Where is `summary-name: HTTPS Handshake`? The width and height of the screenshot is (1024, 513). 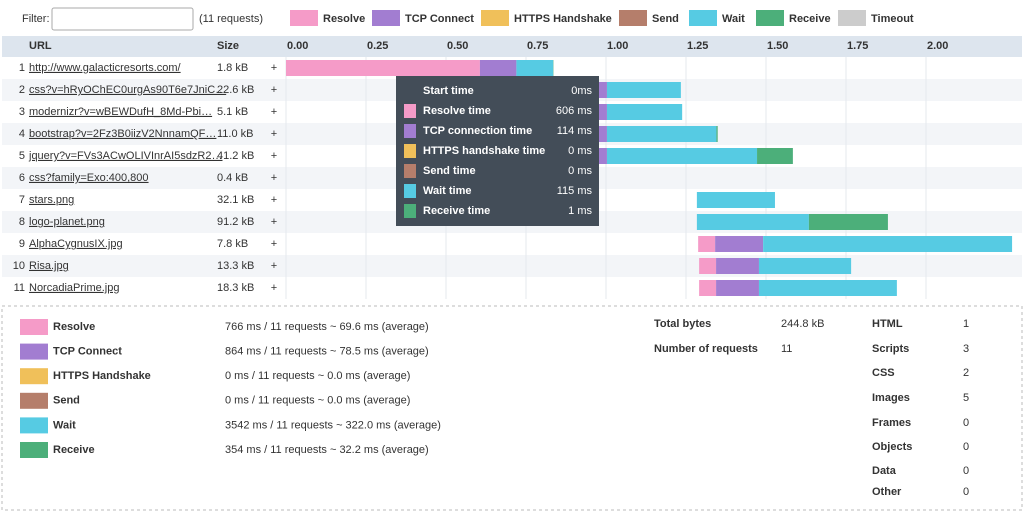
summary-name: HTTPS Handshake is located at coordinates (102, 376).